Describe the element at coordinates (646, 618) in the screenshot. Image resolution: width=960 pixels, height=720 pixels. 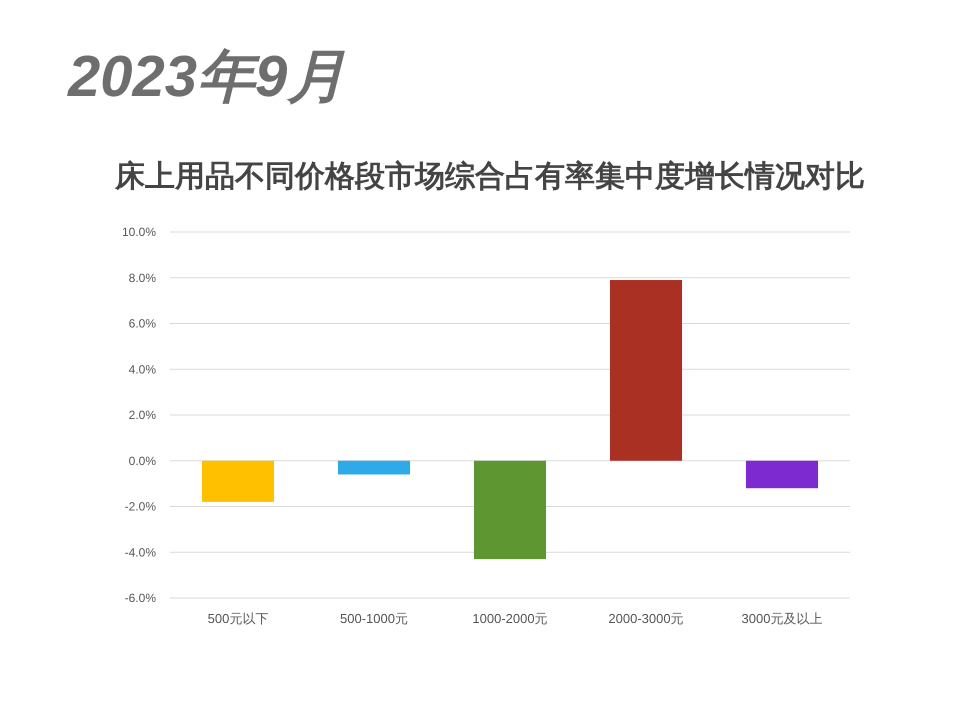
I see `x-tick-label: 2000-3000元` at that location.